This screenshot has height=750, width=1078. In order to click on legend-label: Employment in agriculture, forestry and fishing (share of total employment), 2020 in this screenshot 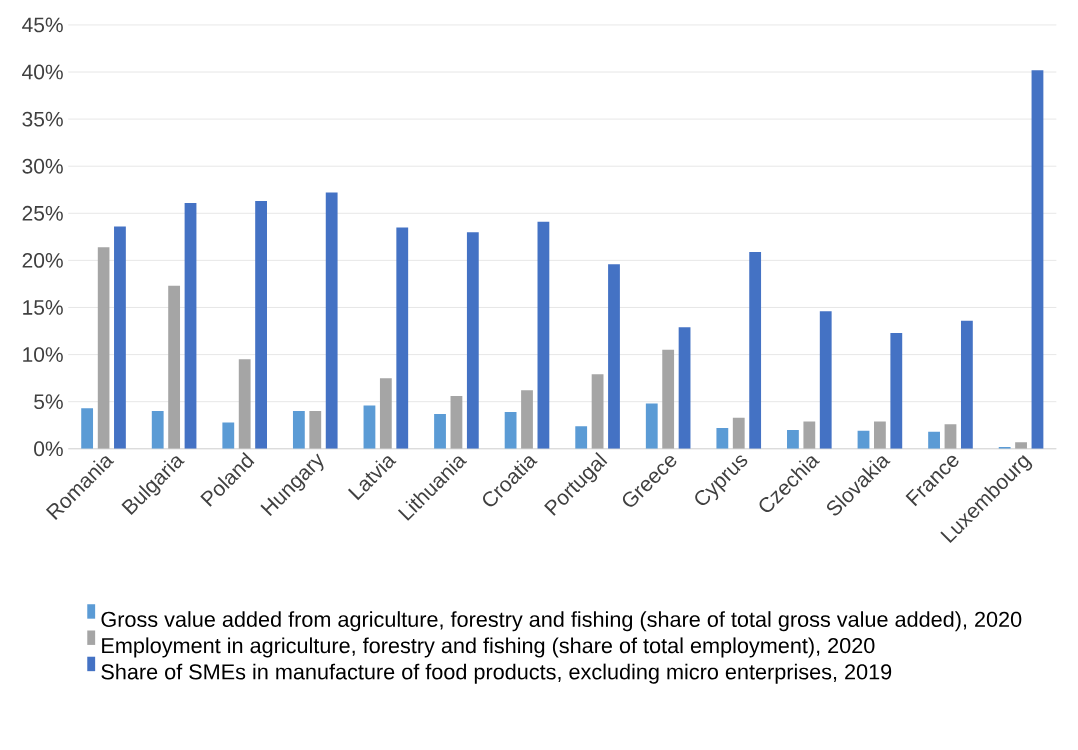, I will do `click(488, 647)`.